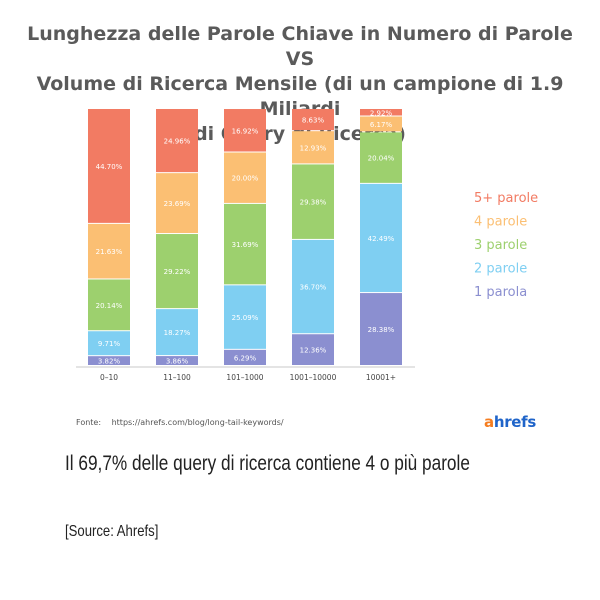  I want to click on bar-data-label: 2.92%, so click(381, 113).